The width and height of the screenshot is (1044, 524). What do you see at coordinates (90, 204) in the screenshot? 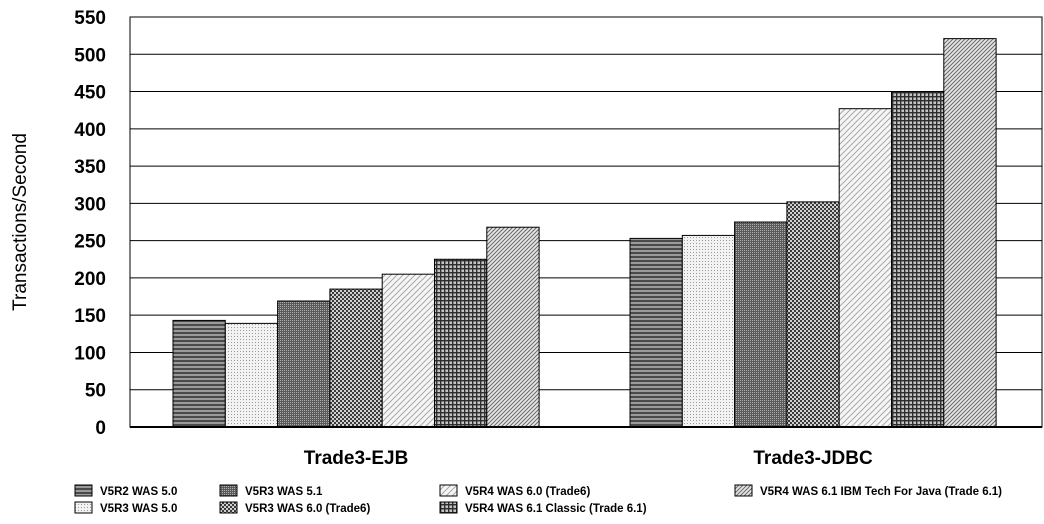
I see `y-tick-label: 300` at bounding box center [90, 204].